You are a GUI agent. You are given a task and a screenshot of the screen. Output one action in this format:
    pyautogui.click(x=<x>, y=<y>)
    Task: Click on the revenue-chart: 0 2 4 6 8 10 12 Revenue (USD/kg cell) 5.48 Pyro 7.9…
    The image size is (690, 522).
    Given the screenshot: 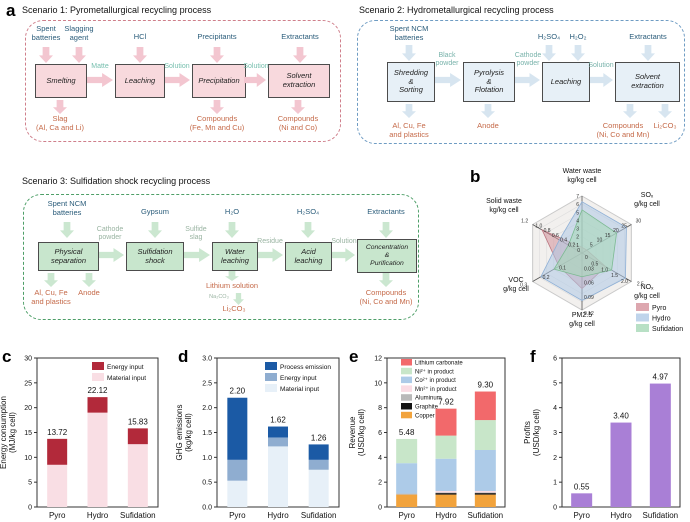 What is the action you would take?
    pyautogui.click(x=427, y=438)
    